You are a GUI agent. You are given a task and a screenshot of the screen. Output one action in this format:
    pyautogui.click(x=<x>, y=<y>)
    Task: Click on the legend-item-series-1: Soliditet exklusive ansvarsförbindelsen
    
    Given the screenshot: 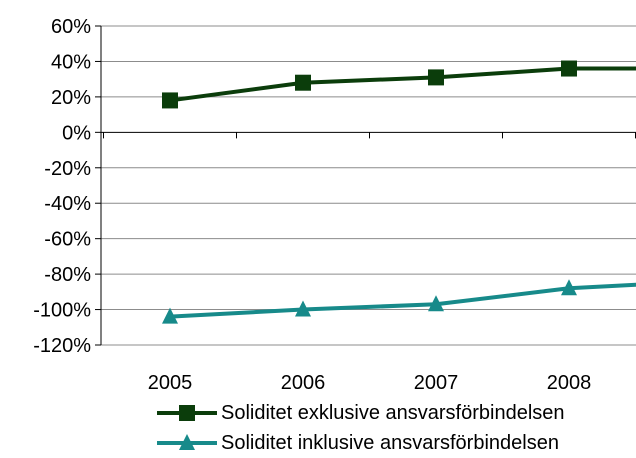 What is the action you would take?
    pyautogui.click(x=360, y=413)
    